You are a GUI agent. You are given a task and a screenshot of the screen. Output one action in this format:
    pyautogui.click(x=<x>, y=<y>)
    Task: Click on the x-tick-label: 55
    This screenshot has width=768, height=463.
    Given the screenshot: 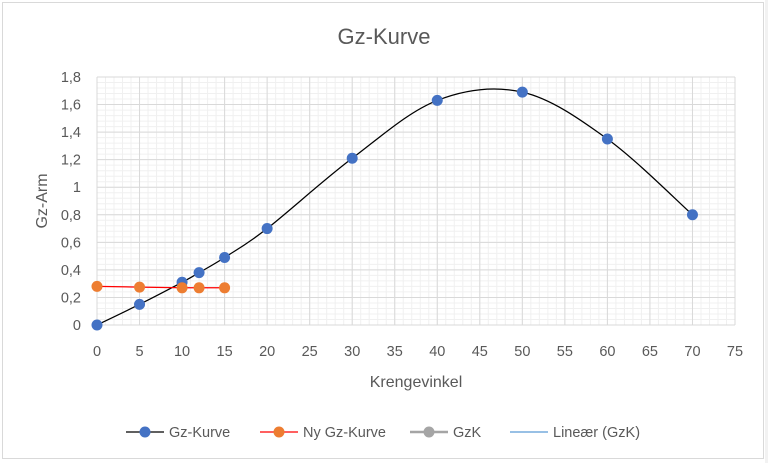 What is the action you would take?
    pyautogui.click(x=565, y=352)
    